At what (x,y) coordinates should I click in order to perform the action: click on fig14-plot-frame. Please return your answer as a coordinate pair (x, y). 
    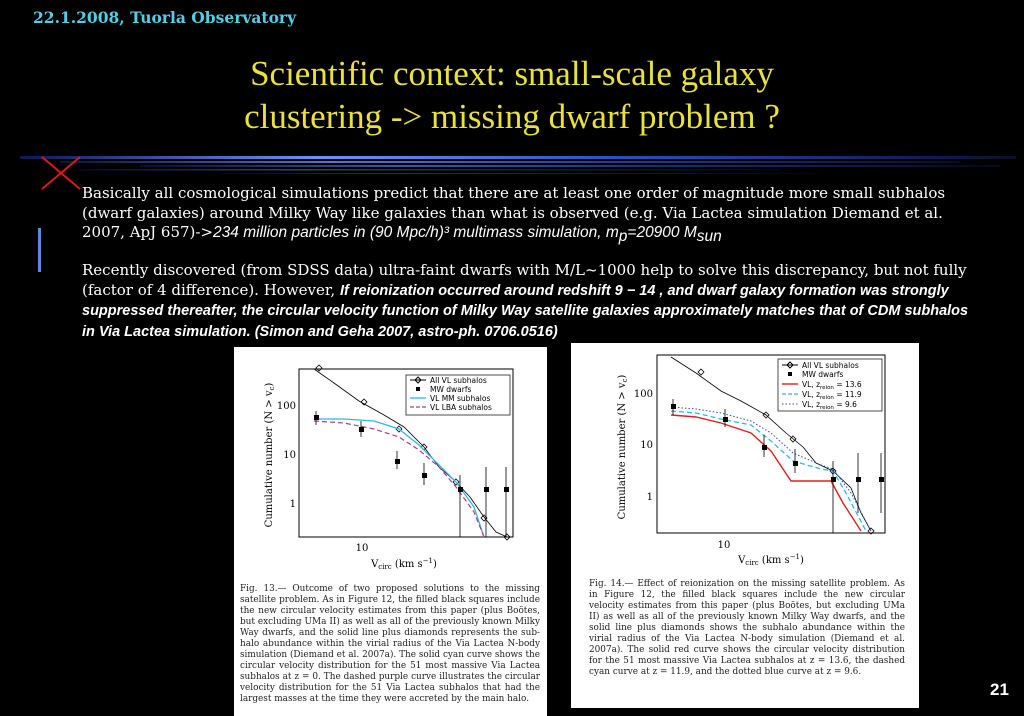
    Looking at the image, I should click on (771, 444).